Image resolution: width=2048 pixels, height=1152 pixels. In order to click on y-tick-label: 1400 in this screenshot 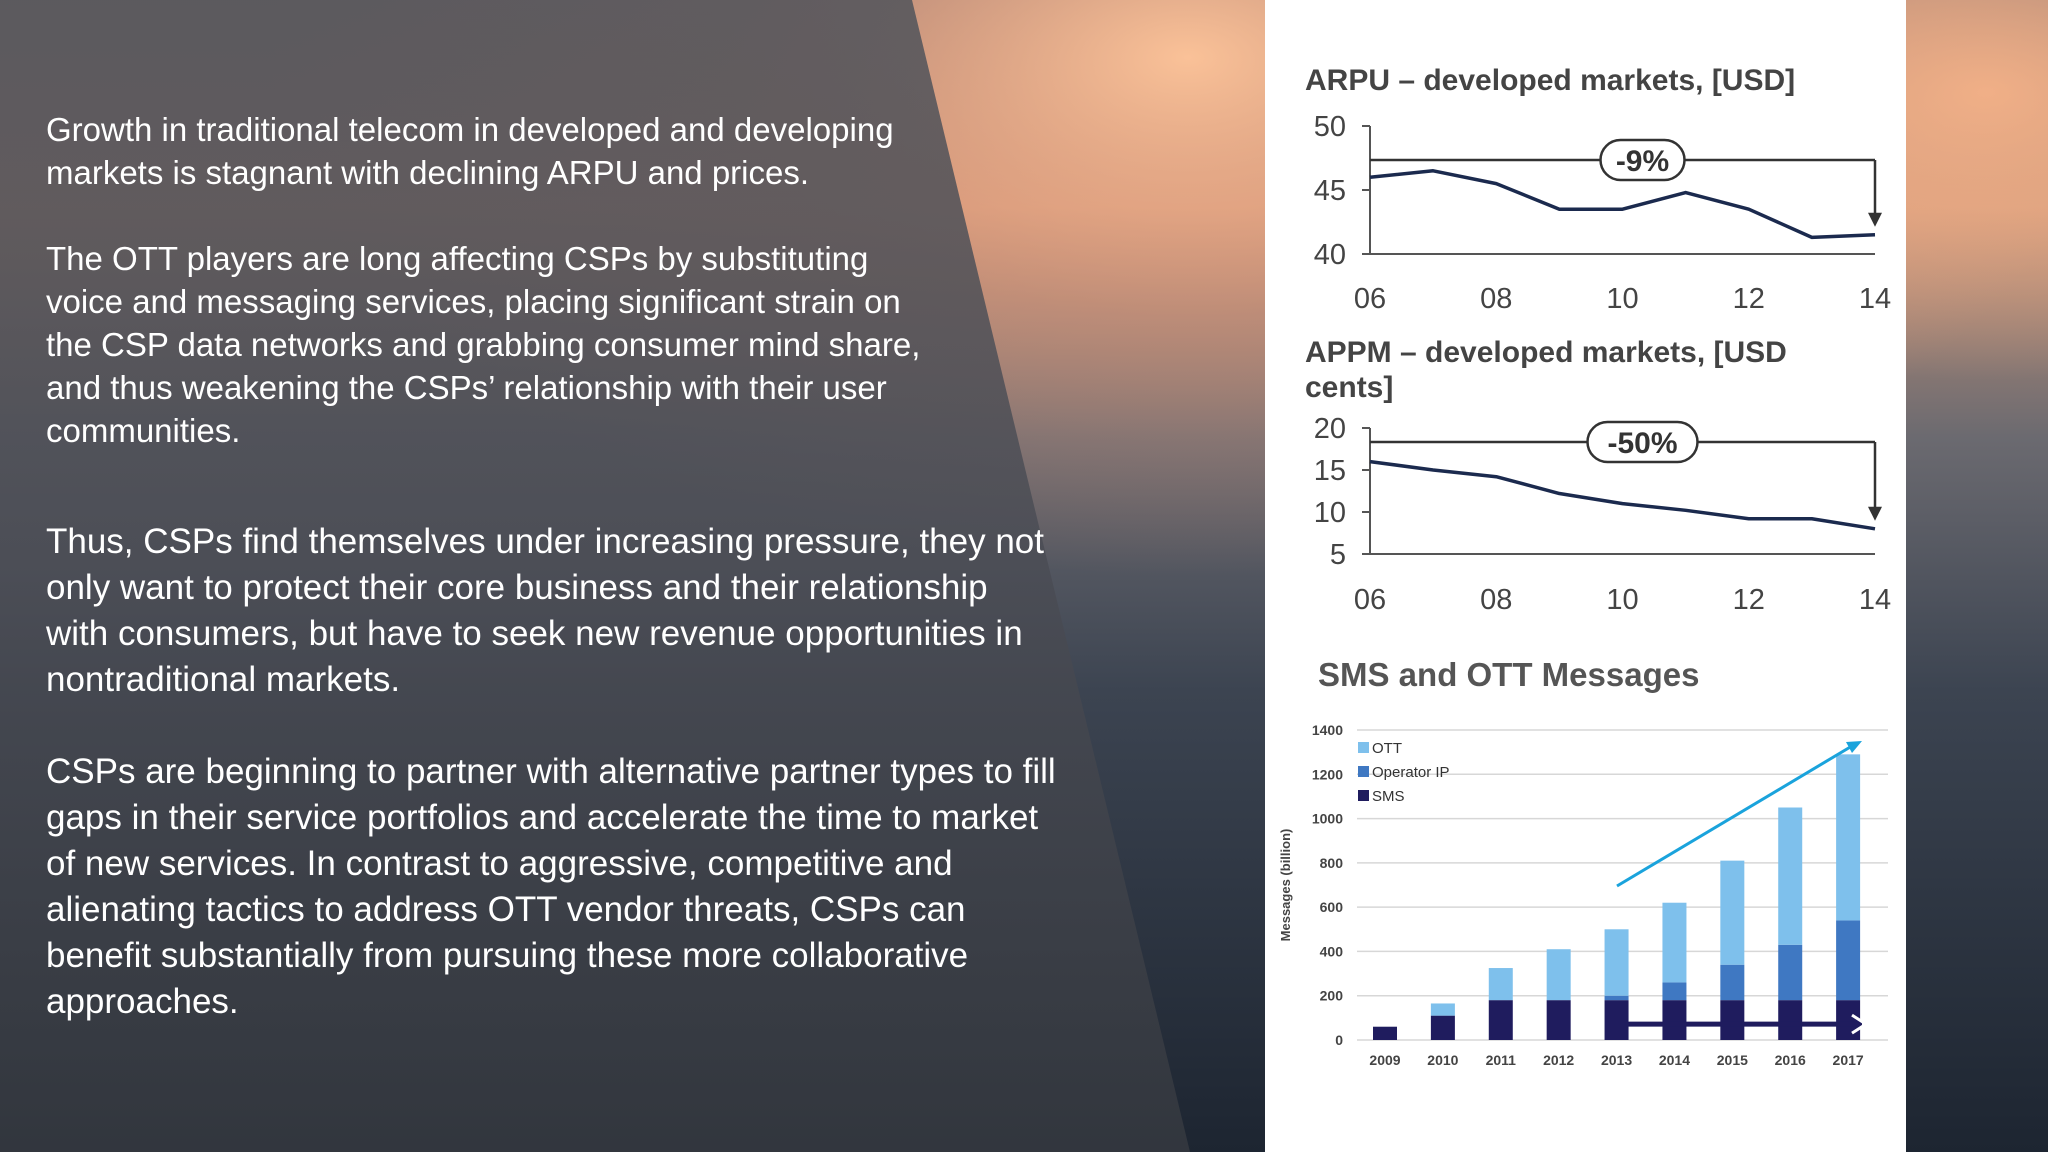, I will do `click(1327, 730)`.